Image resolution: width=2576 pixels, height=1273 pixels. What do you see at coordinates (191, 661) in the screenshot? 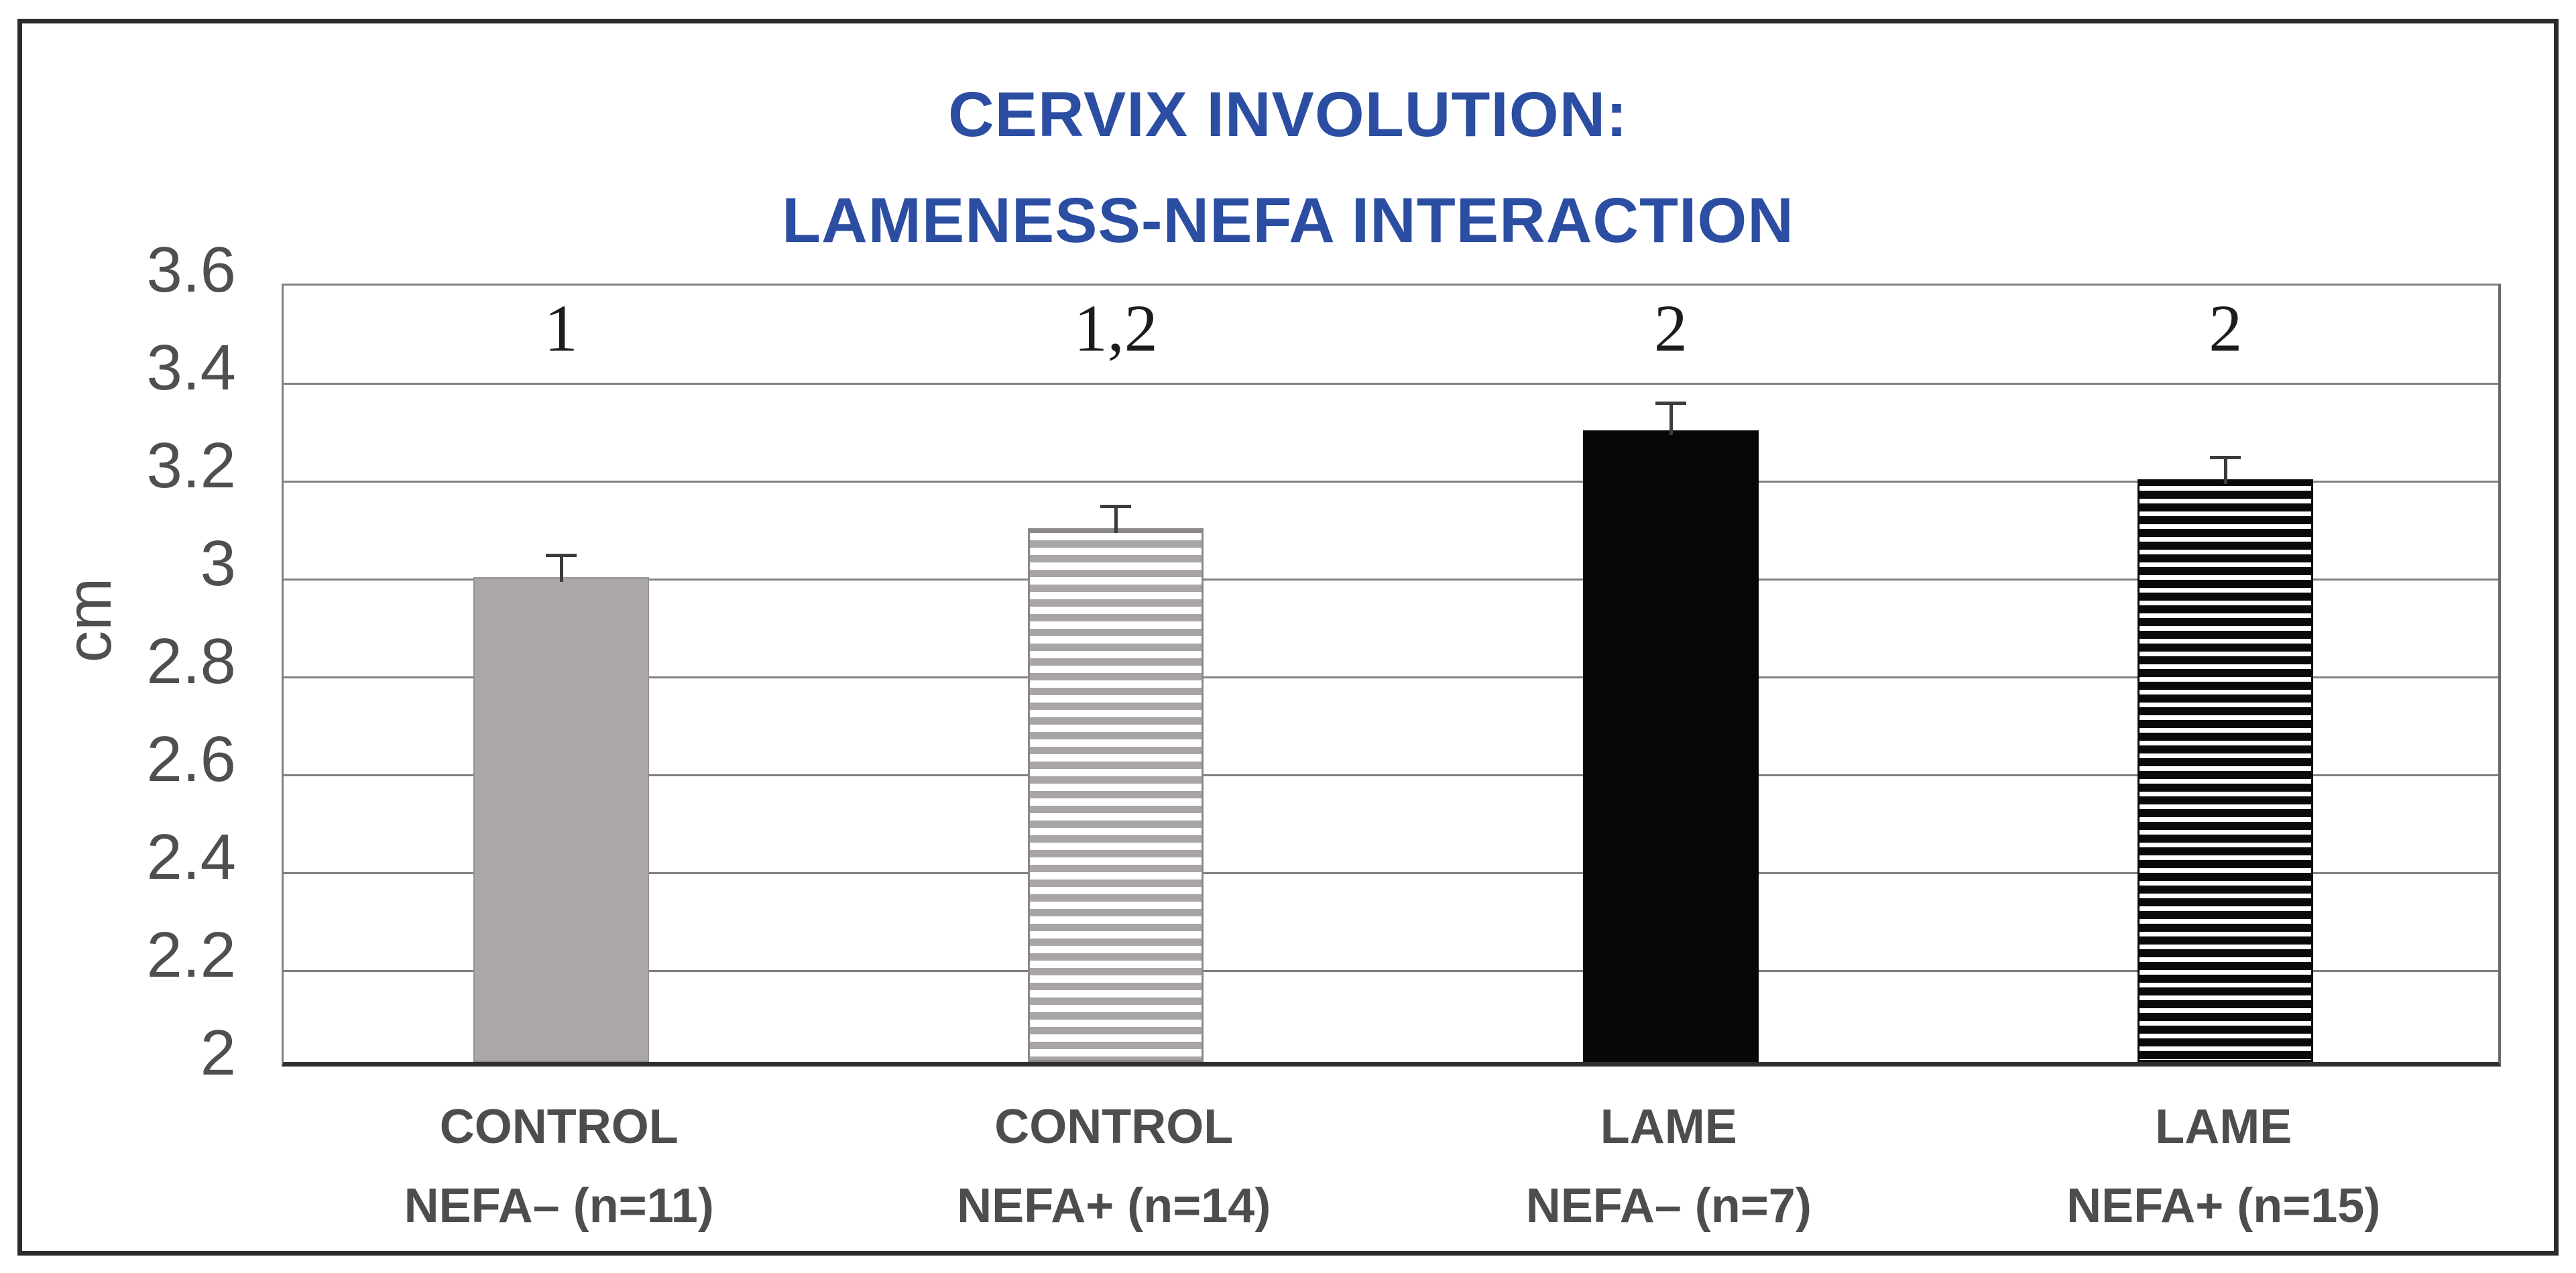
I see `y-tick-label-2.8: 2.8` at bounding box center [191, 661].